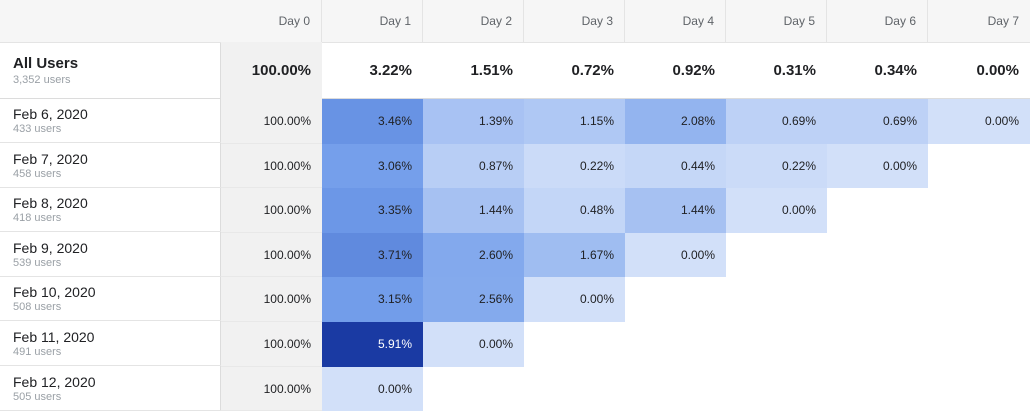 The image size is (1030, 411). What do you see at coordinates (50, 158) in the screenshot?
I see `cohort-date: Feb 7, 2020` at bounding box center [50, 158].